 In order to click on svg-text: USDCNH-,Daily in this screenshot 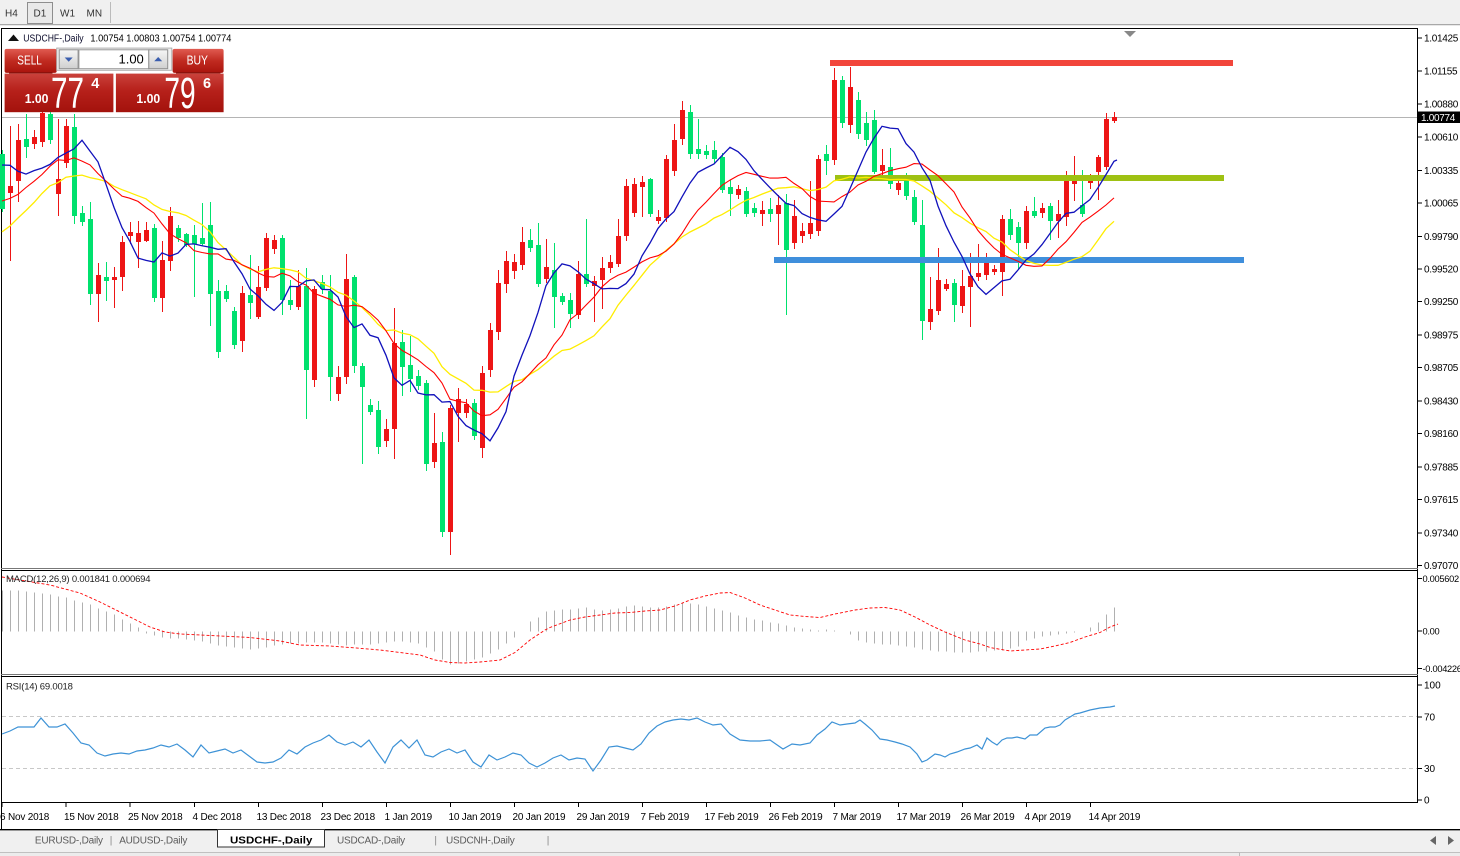, I will do `click(480, 841)`.